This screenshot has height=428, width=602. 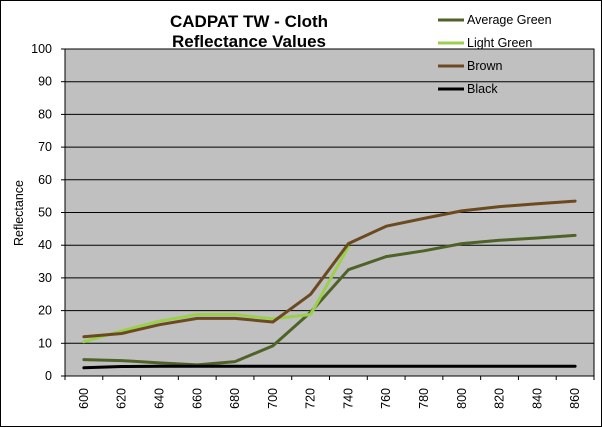 What do you see at coordinates (45, 180) in the screenshot?
I see `y-tick-label: 60` at bounding box center [45, 180].